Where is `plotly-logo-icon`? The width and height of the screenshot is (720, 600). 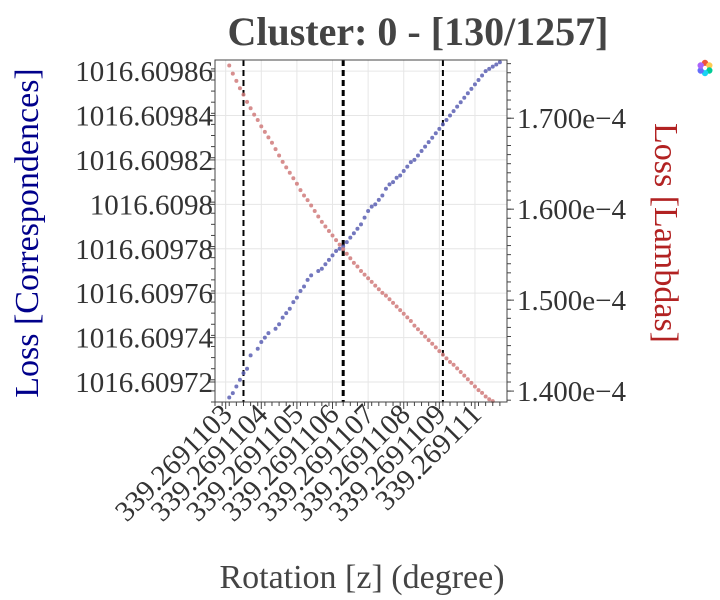 plotly-logo-icon is located at coordinates (705, 68).